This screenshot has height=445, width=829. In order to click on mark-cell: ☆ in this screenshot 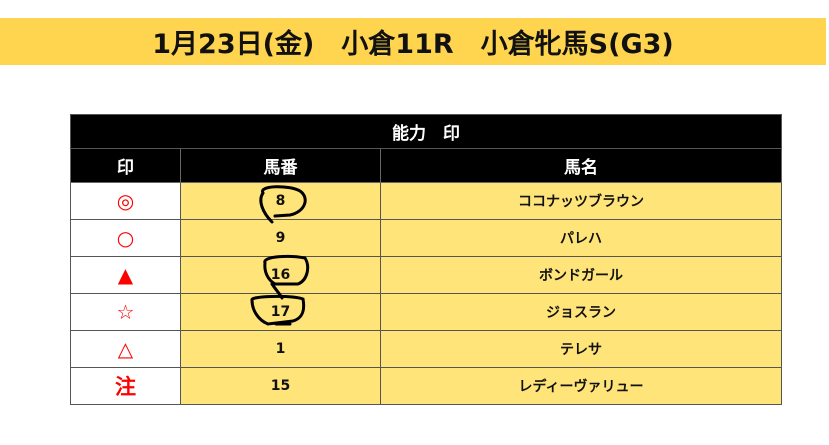, I will do `click(125, 312)`.